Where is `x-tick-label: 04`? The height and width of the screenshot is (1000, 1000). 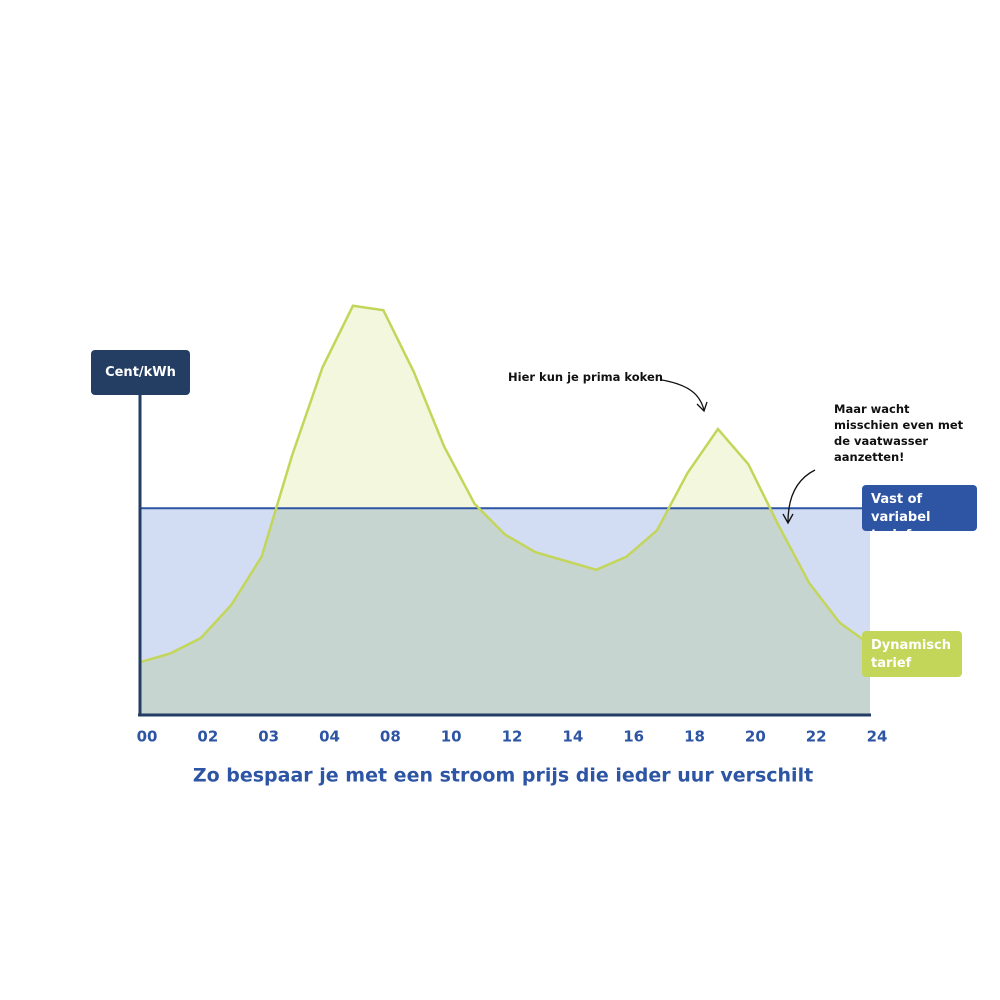 x-tick-label: 04 is located at coordinates (329, 737).